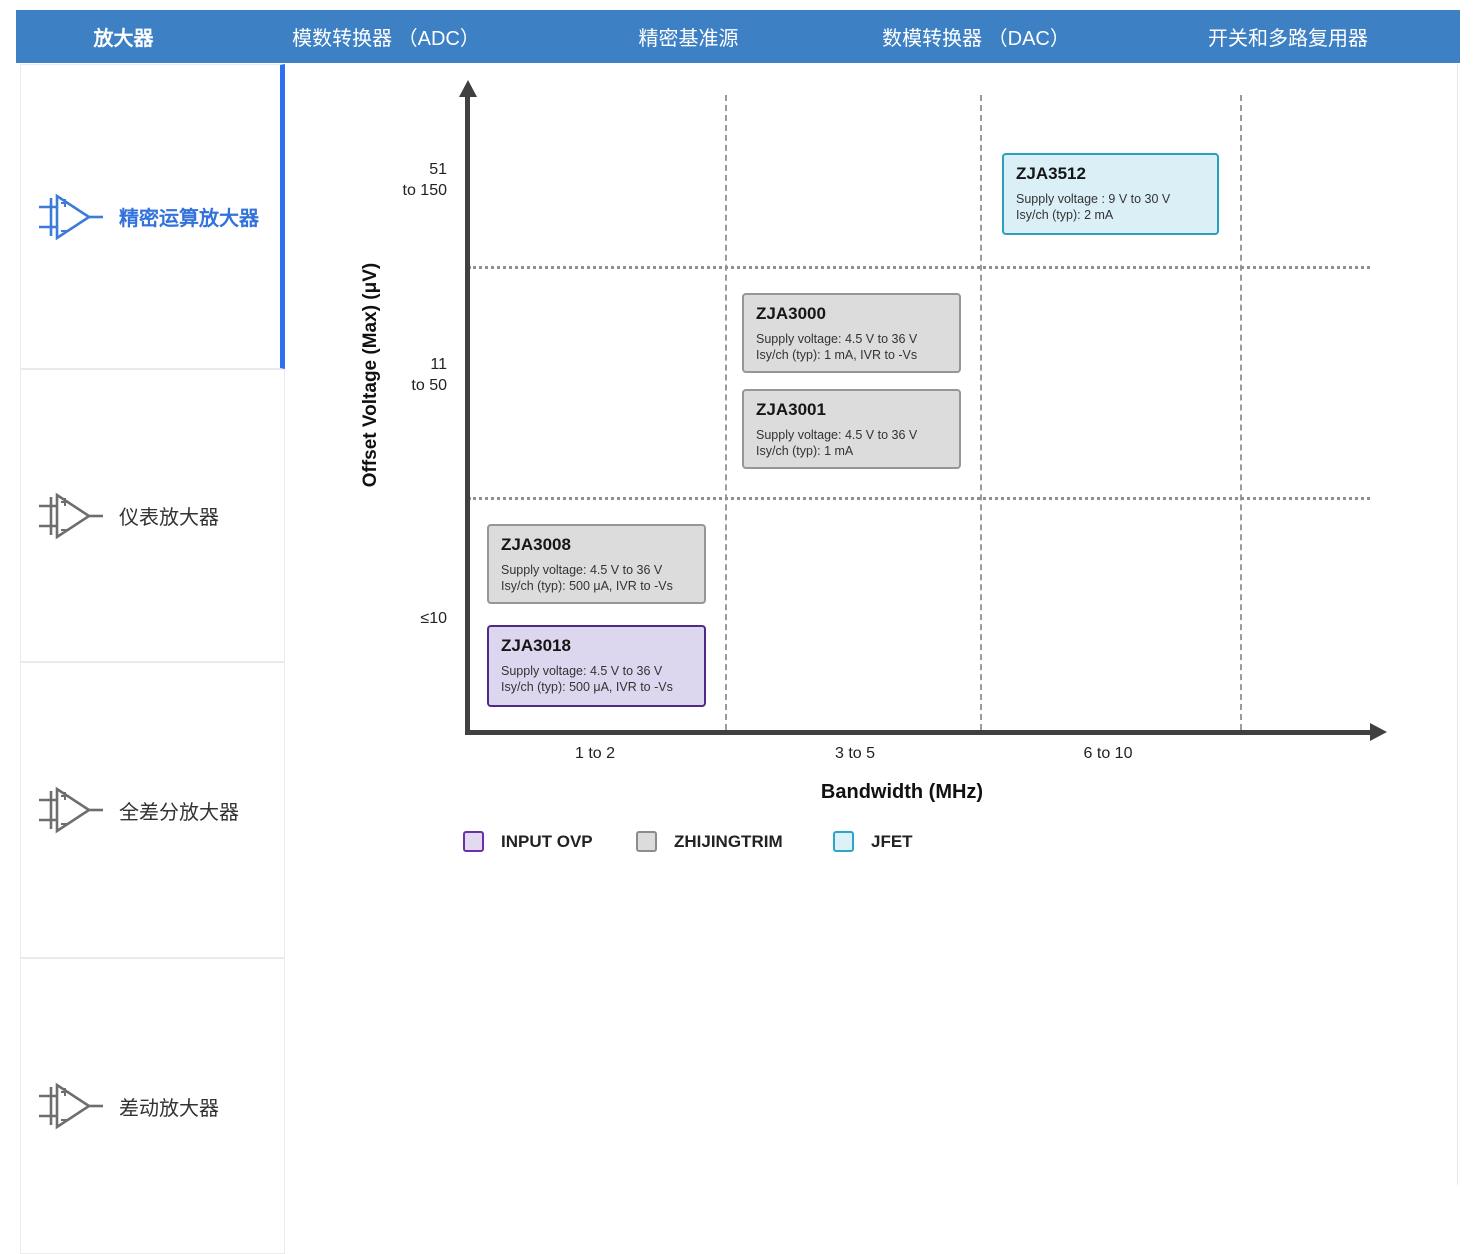 The height and width of the screenshot is (1254, 1480). What do you see at coordinates (843, 841) in the screenshot?
I see `legend-swatch-jfet` at bounding box center [843, 841].